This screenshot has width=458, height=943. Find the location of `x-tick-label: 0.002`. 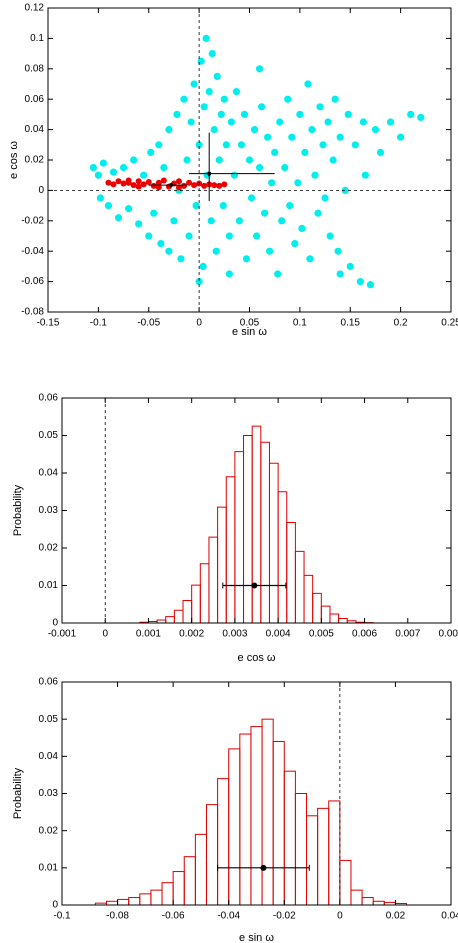

x-tick-label: 0.002 is located at coordinates (191, 634).